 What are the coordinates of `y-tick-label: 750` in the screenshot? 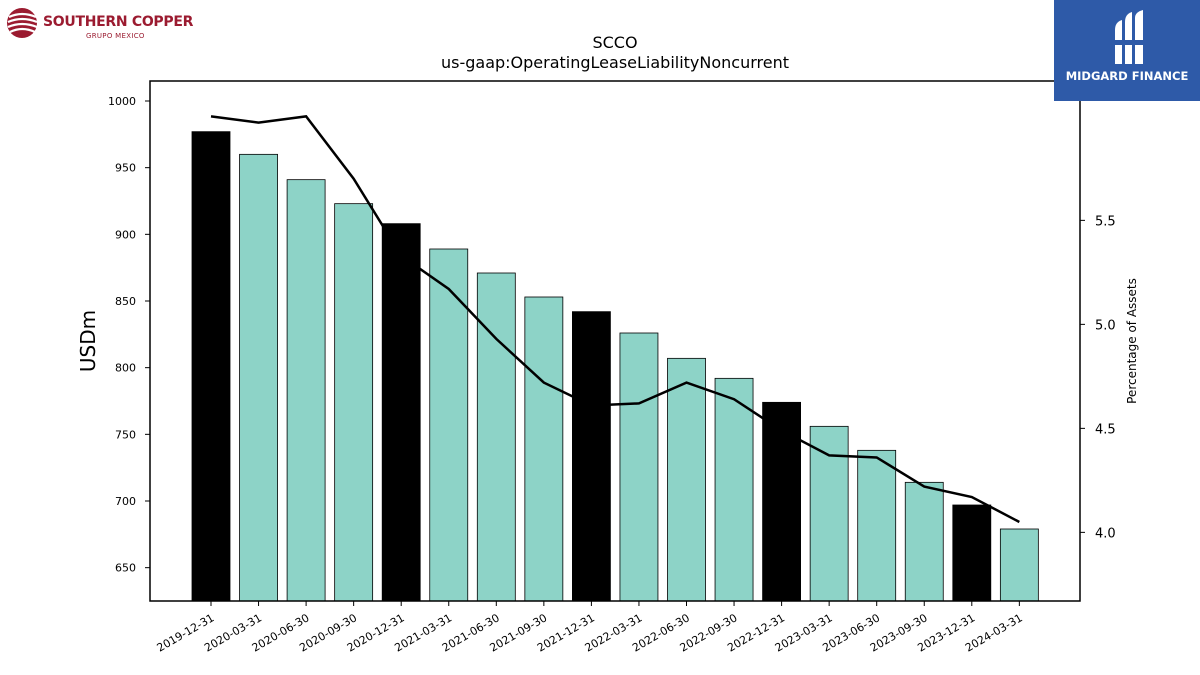 It's located at (125, 434).